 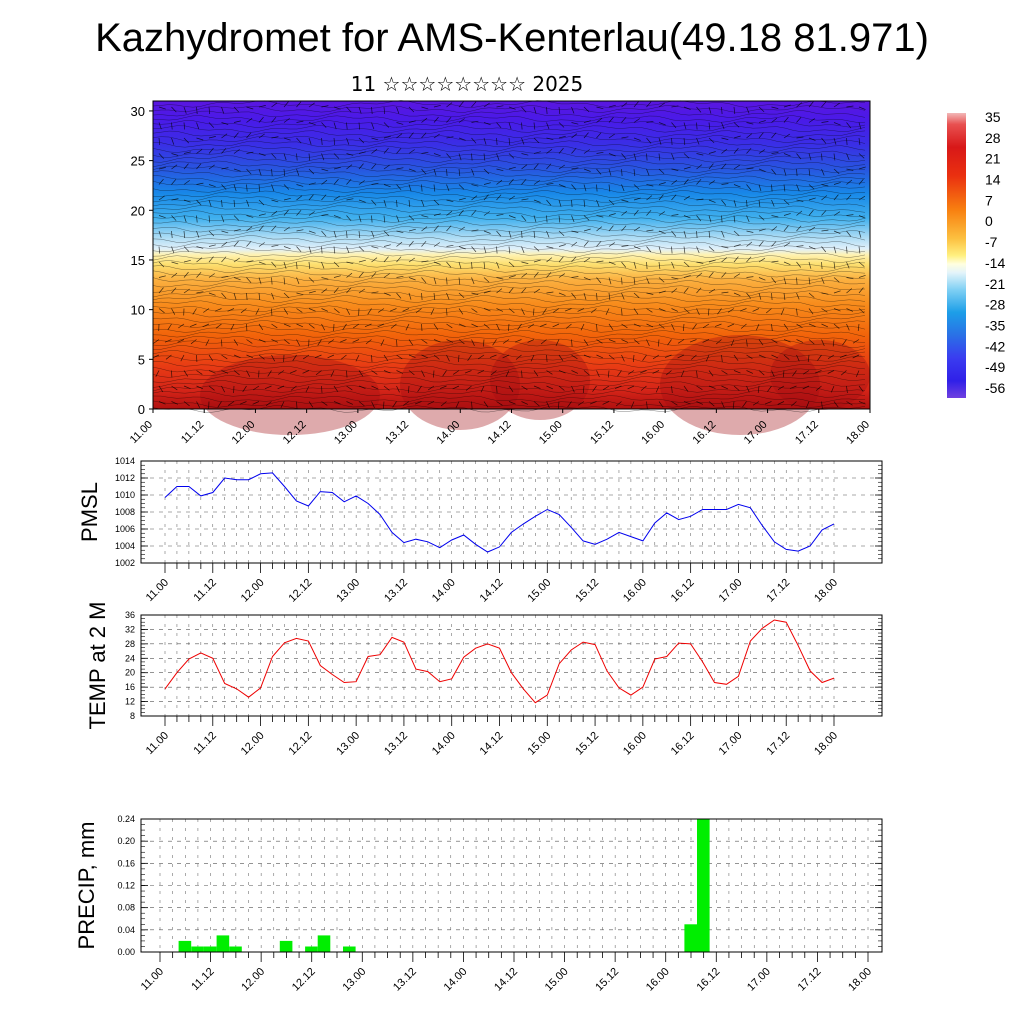 What do you see at coordinates (125, 529) in the screenshot?
I see `y-tick-label: 1006` at bounding box center [125, 529].